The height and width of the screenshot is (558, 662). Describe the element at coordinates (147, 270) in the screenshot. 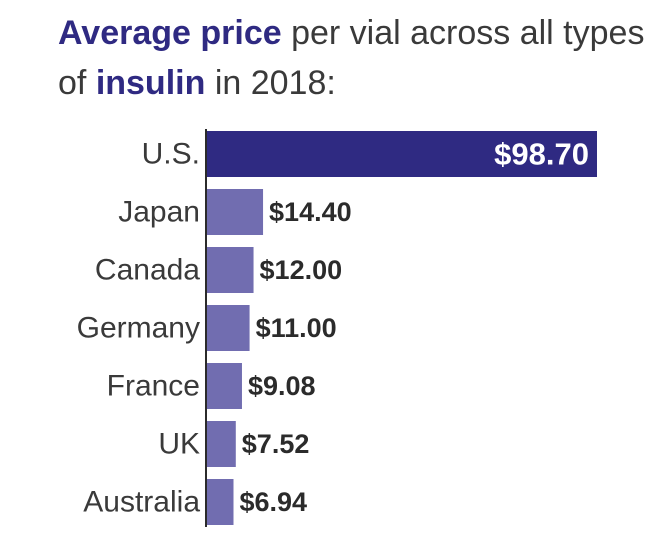

I see `category-label-canada: Canada` at that location.